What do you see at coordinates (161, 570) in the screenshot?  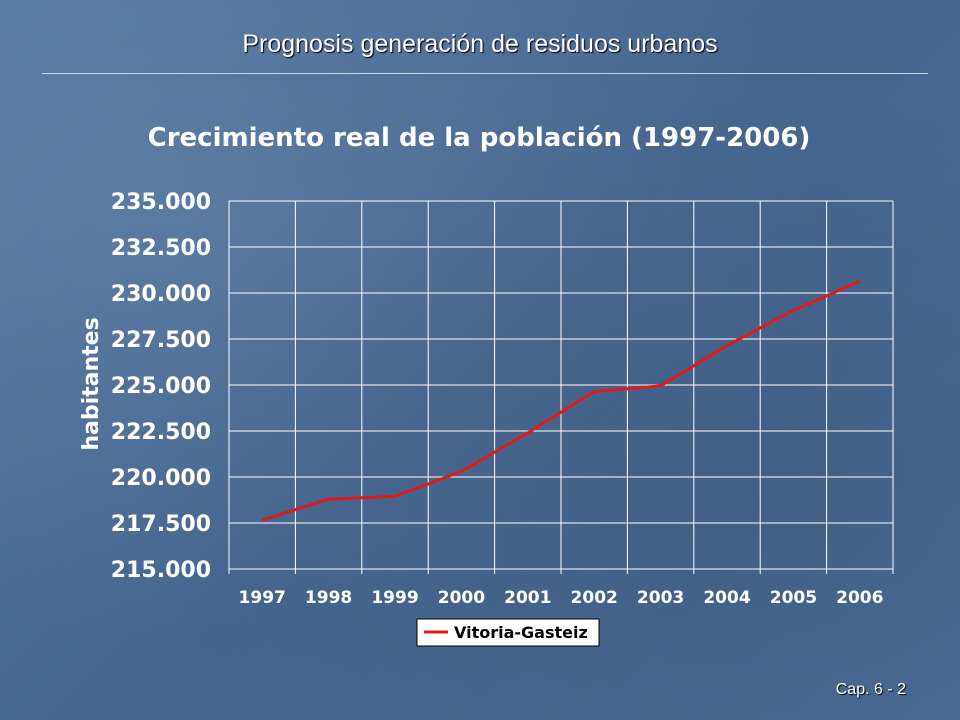 I see `y-tick-label: 215.000` at bounding box center [161, 570].